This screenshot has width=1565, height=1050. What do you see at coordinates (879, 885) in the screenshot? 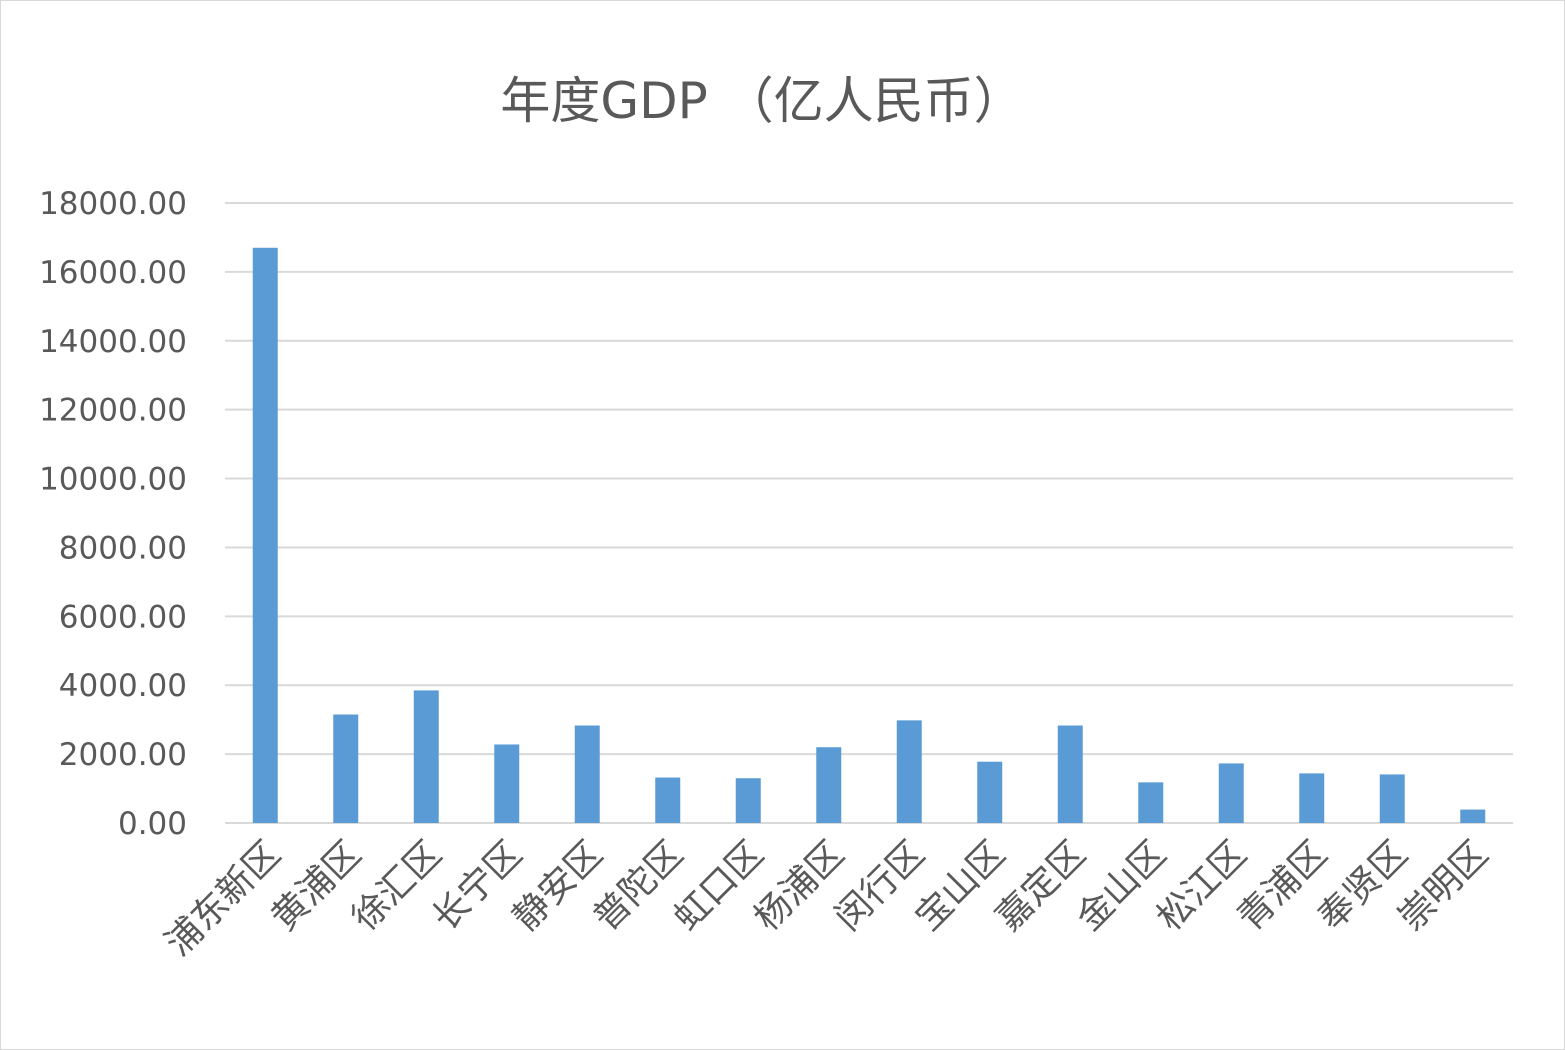
I see `x-category-label: 闵行区` at bounding box center [879, 885].